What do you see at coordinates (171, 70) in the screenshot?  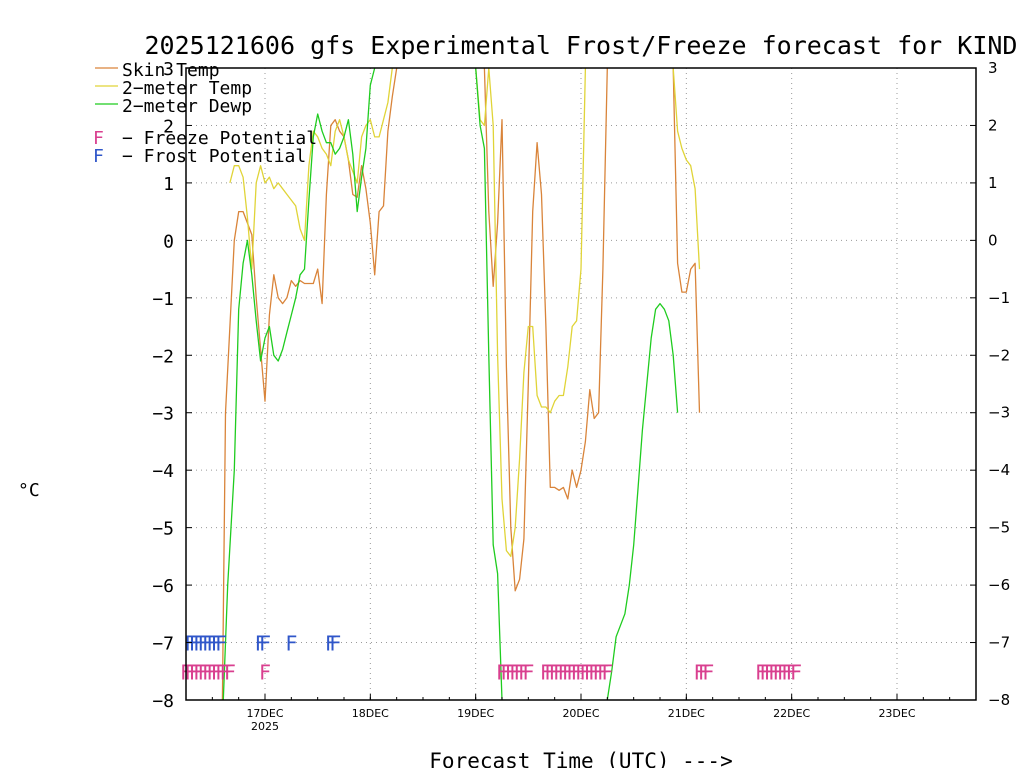 I see `legend-label-skin-temp: Skin Temp` at bounding box center [171, 70].